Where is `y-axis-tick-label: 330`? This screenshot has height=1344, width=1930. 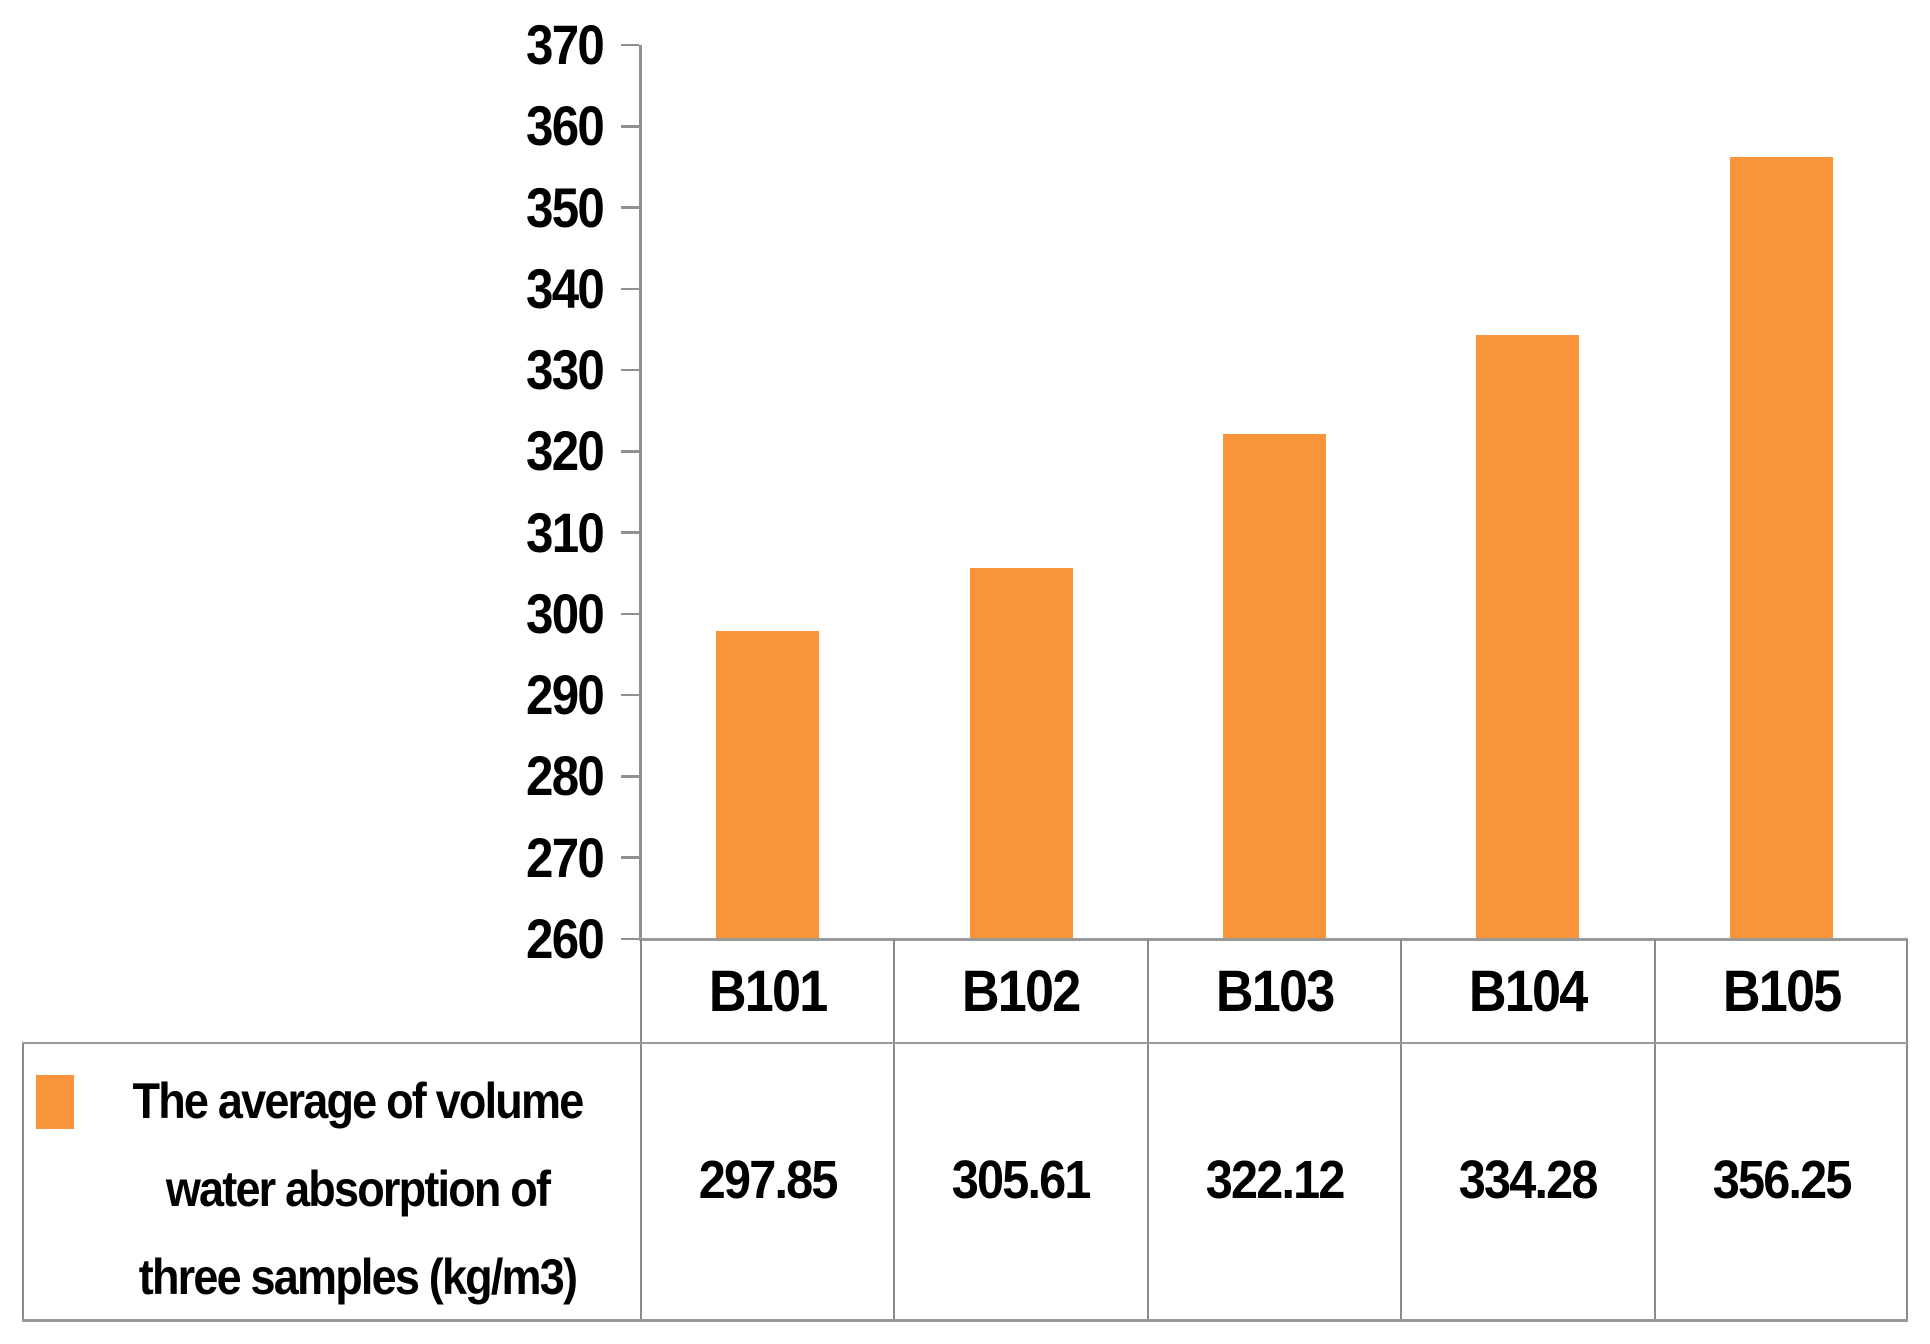 y-axis-tick-label: 330 is located at coordinates (565, 370).